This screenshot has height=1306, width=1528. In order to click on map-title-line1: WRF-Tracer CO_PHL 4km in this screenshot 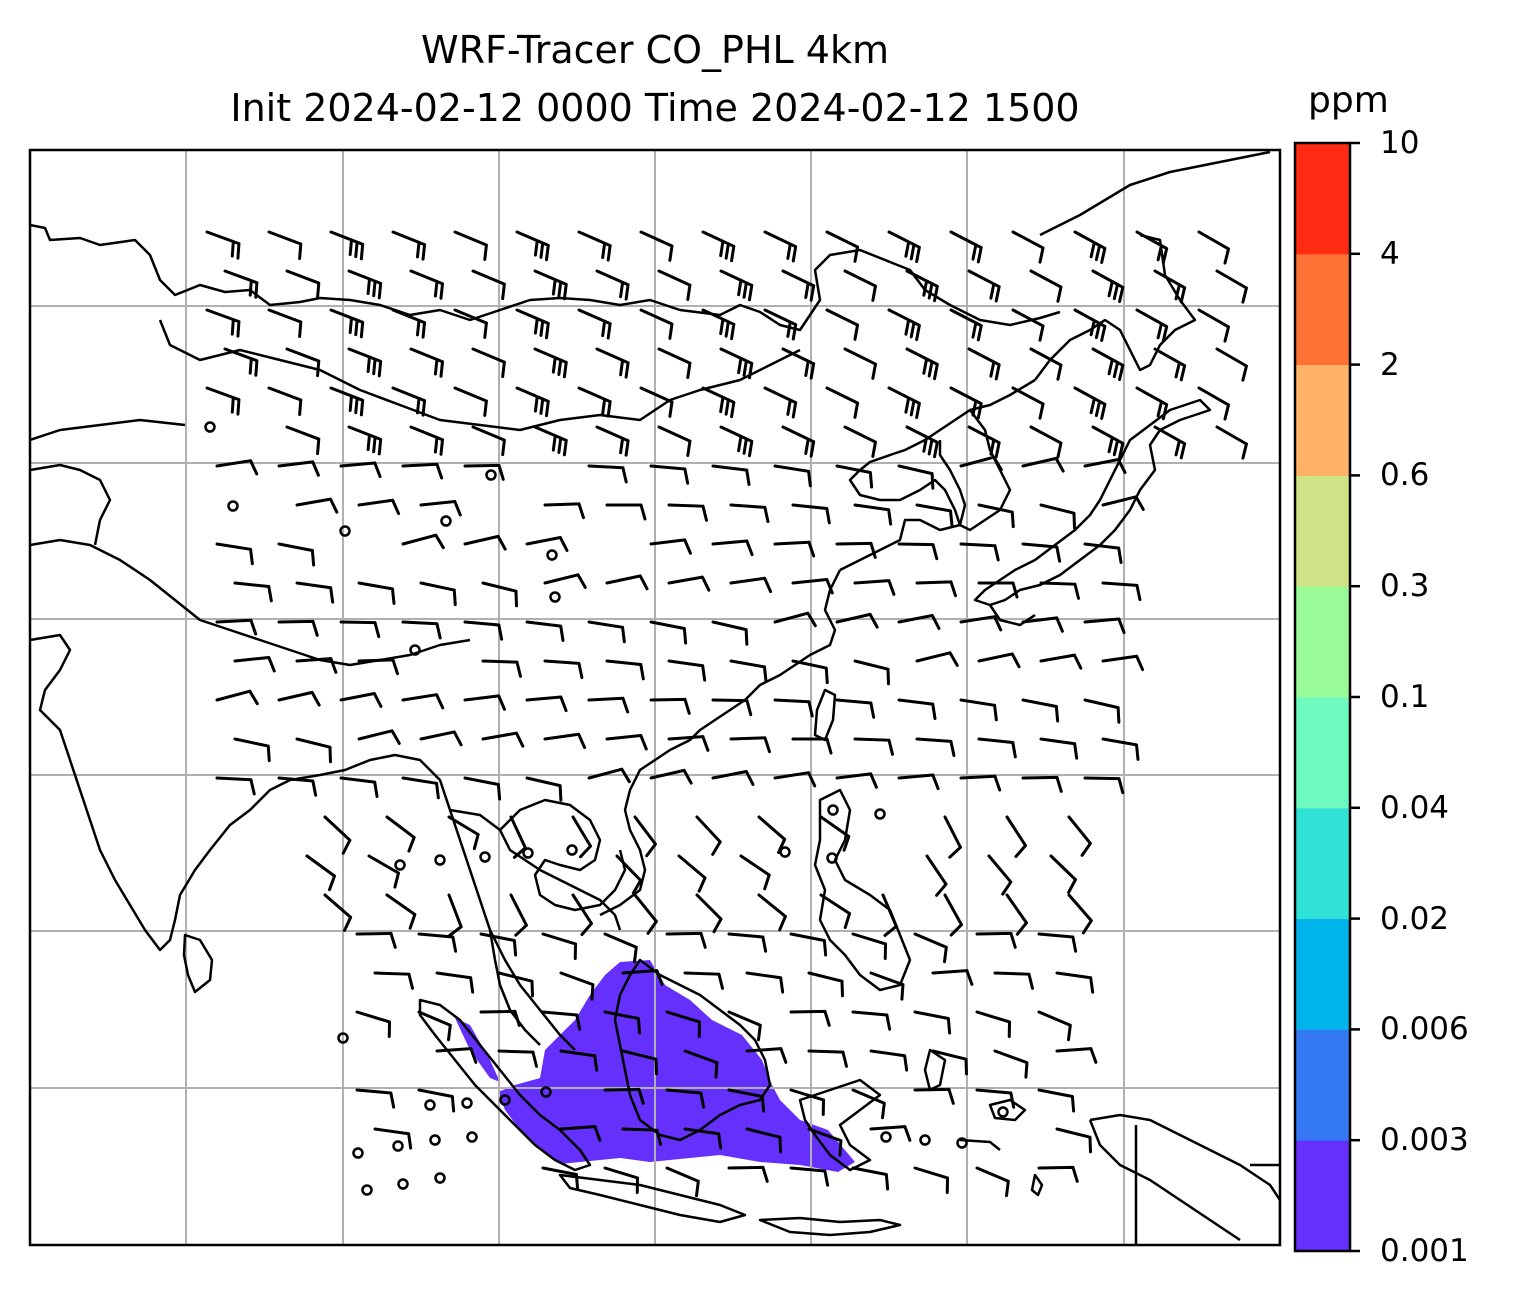, I will do `click(655, 50)`.